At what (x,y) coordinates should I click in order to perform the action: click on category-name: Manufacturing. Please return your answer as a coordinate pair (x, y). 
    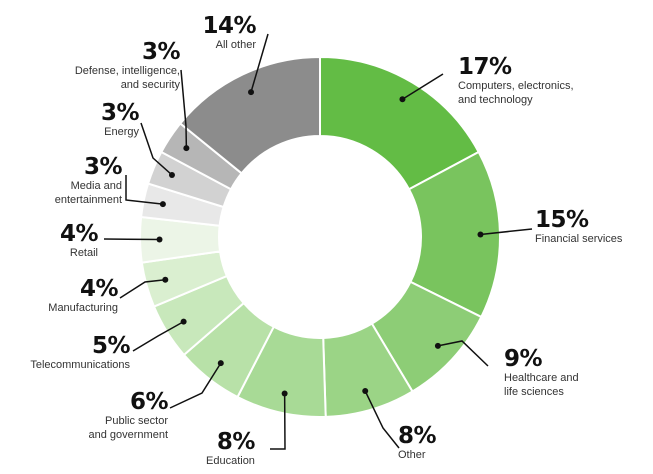
    Looking at the image, I should click on (83, 308).